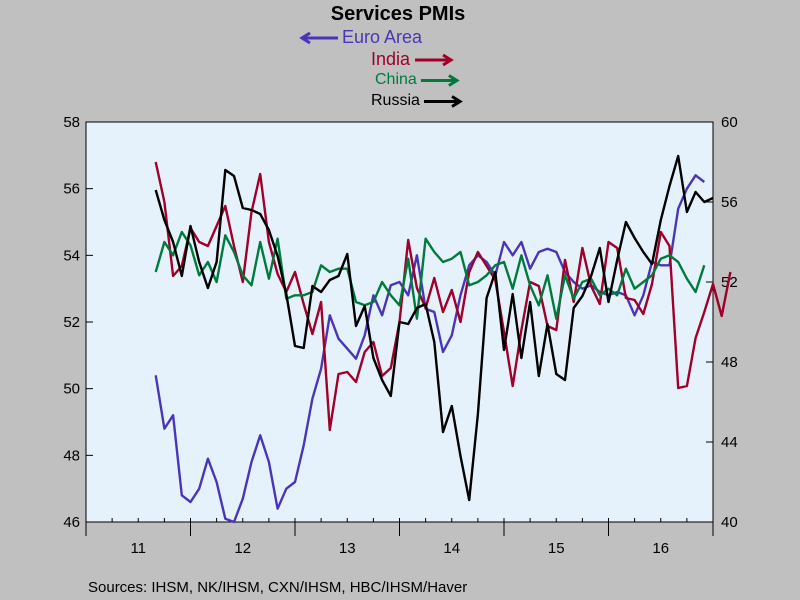  What do you see at coordinates (451, 548) in the screenshot?
I see `x-axis-tick-label: 14` at bounding box center [451, 548].